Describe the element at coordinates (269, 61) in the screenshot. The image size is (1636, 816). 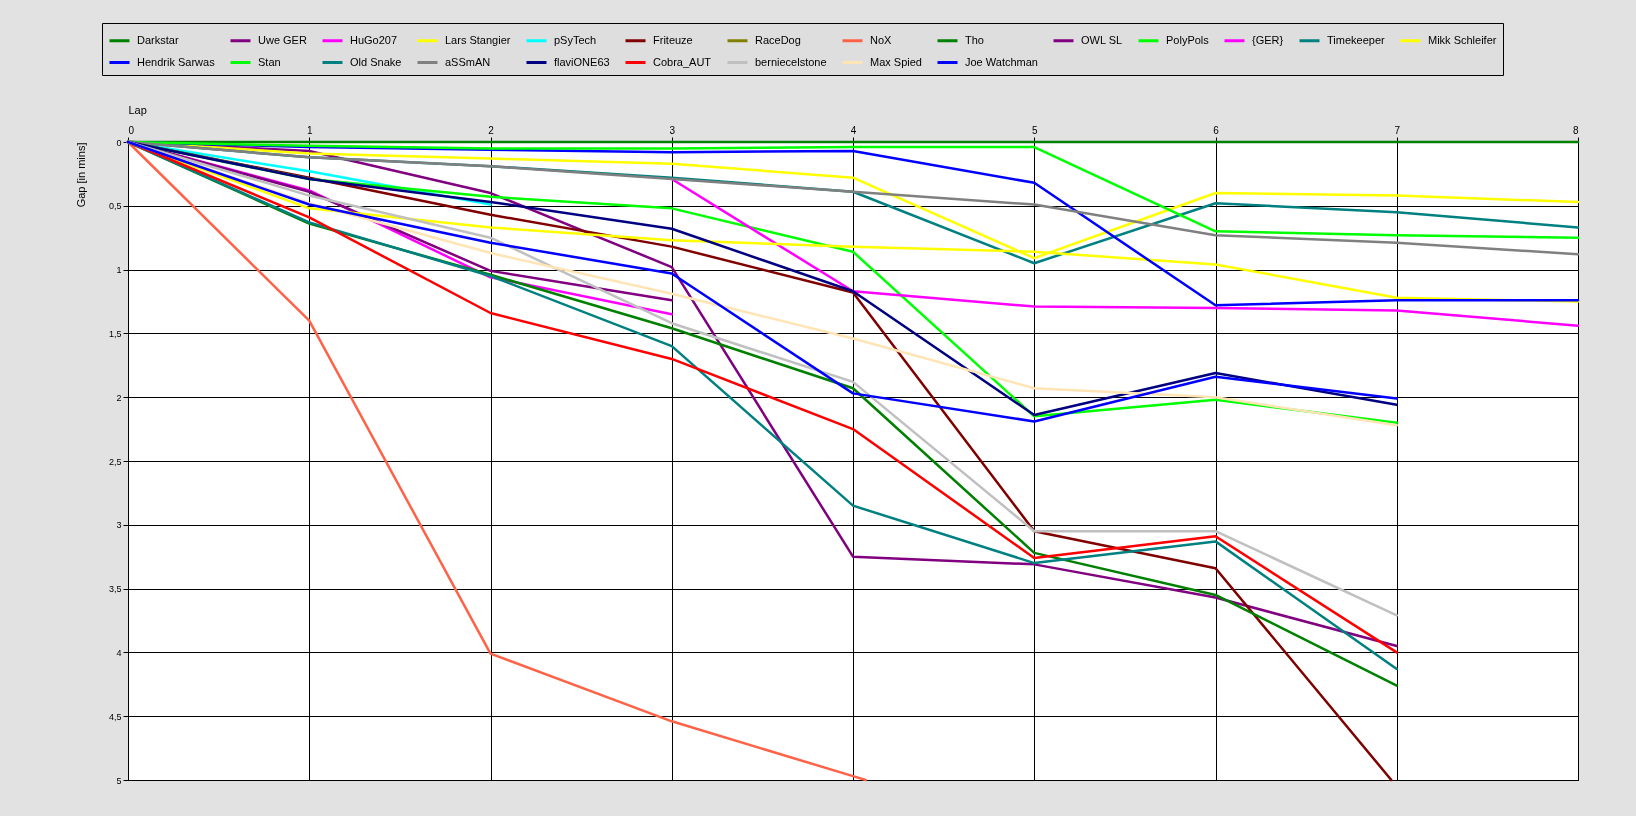
I see `legend-label: Stan` at that location.